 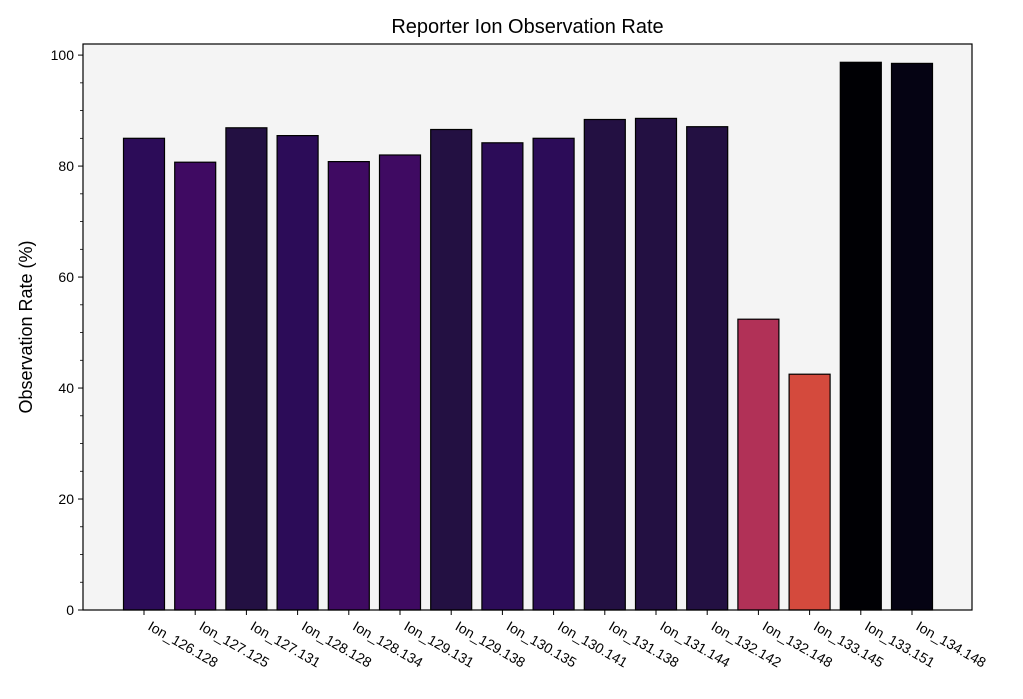 I want to click on y-tick-label: 100, so click(x=63, y=55).